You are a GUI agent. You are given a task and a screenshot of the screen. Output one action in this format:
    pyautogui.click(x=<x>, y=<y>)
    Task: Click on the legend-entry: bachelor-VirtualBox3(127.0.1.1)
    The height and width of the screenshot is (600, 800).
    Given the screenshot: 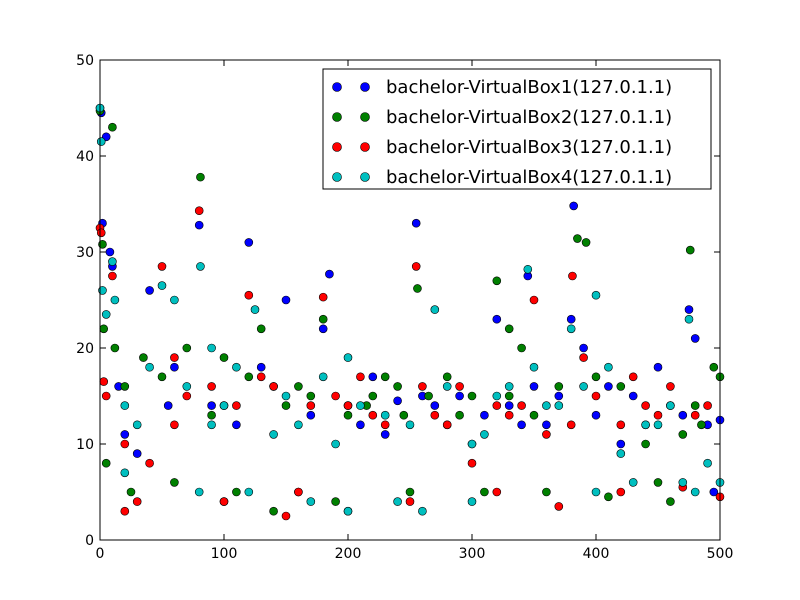 What is the action you would take?
    pyautogui.click(x=502, y=147)
    